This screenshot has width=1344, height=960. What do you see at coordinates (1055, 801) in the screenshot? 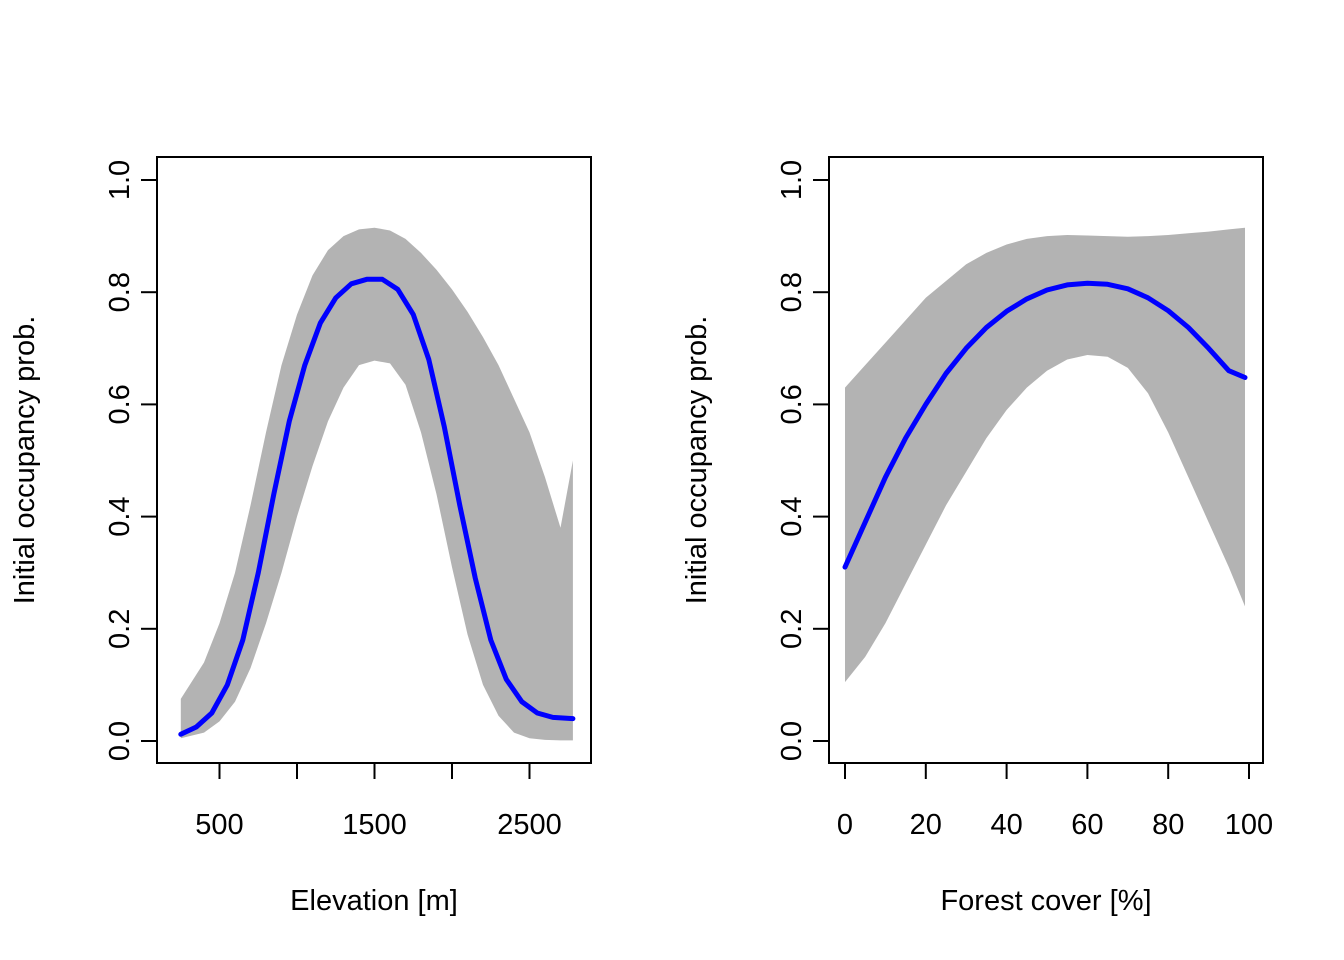
I see `x-axis: 0 20 40 60 80 100` at bounding box center [1055, 801].